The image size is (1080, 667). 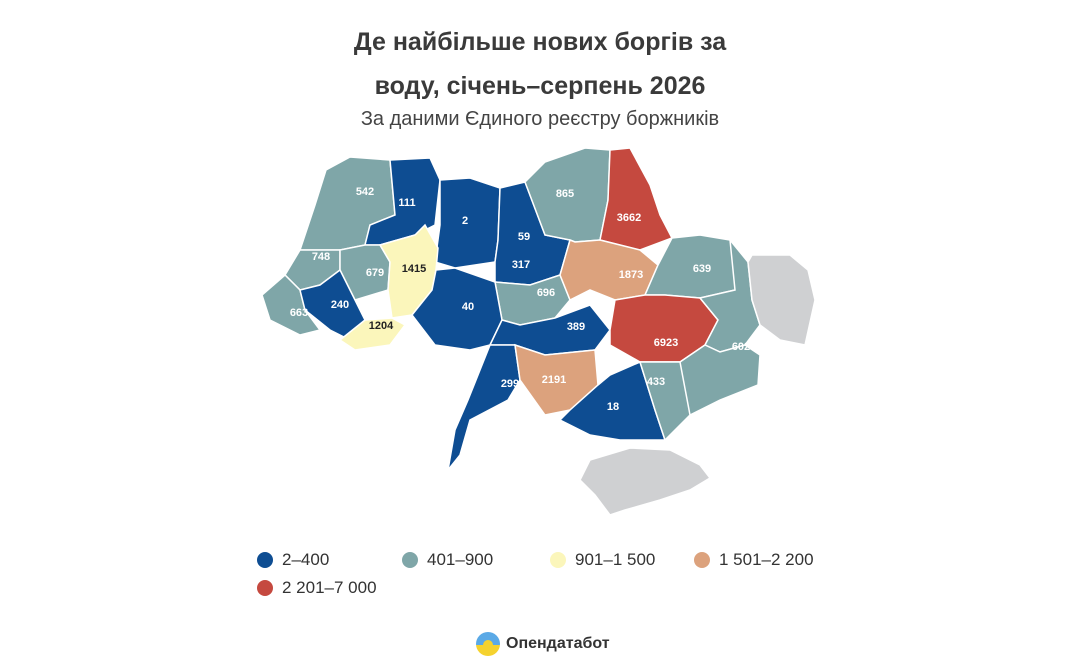 What do you see at coordinates (306, 559) in the screenshot?
I see `legend-label-1: 2–400` at bounding box center [306, 559].